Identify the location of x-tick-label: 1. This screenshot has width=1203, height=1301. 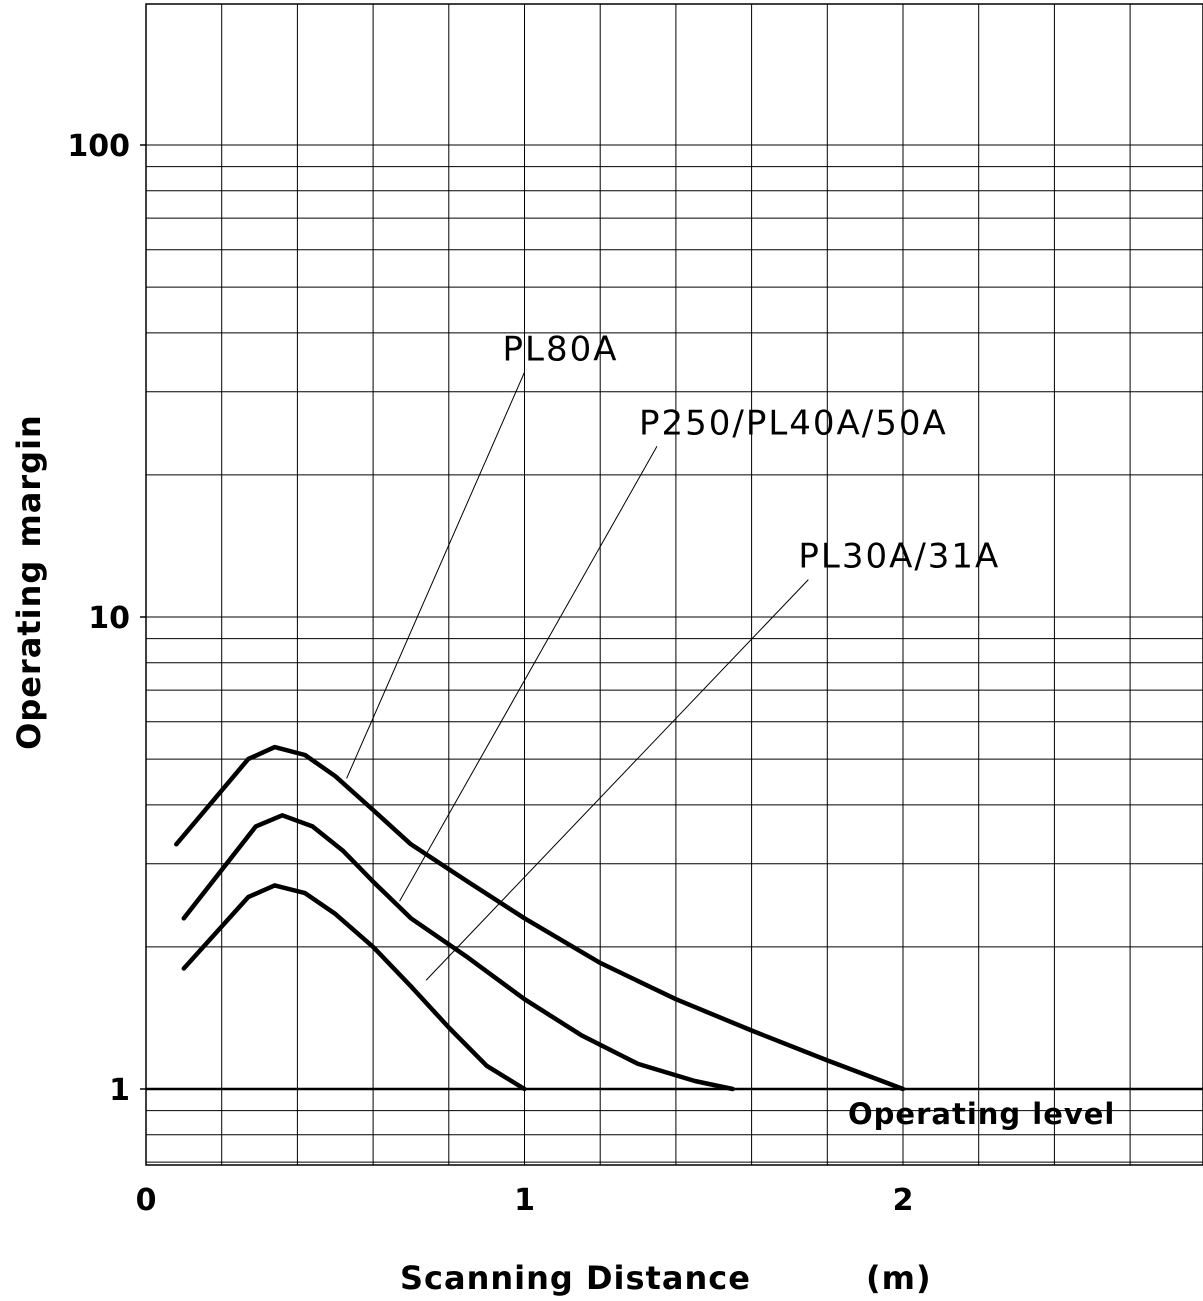
(524, 1200).